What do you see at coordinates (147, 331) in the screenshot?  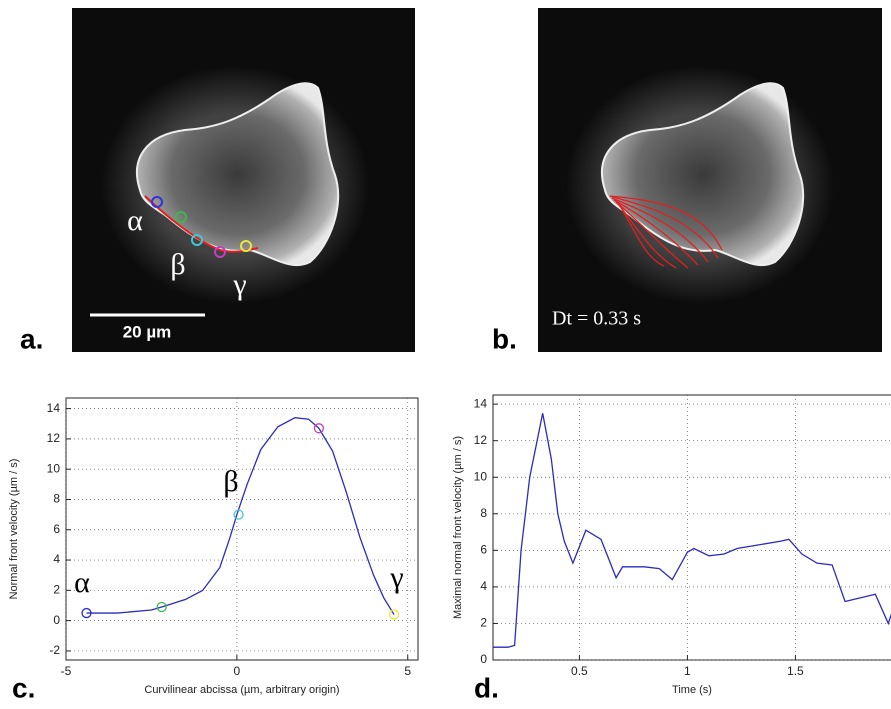 I see `scale-bar-label: 20 µm` at bounding box center [147, 331].